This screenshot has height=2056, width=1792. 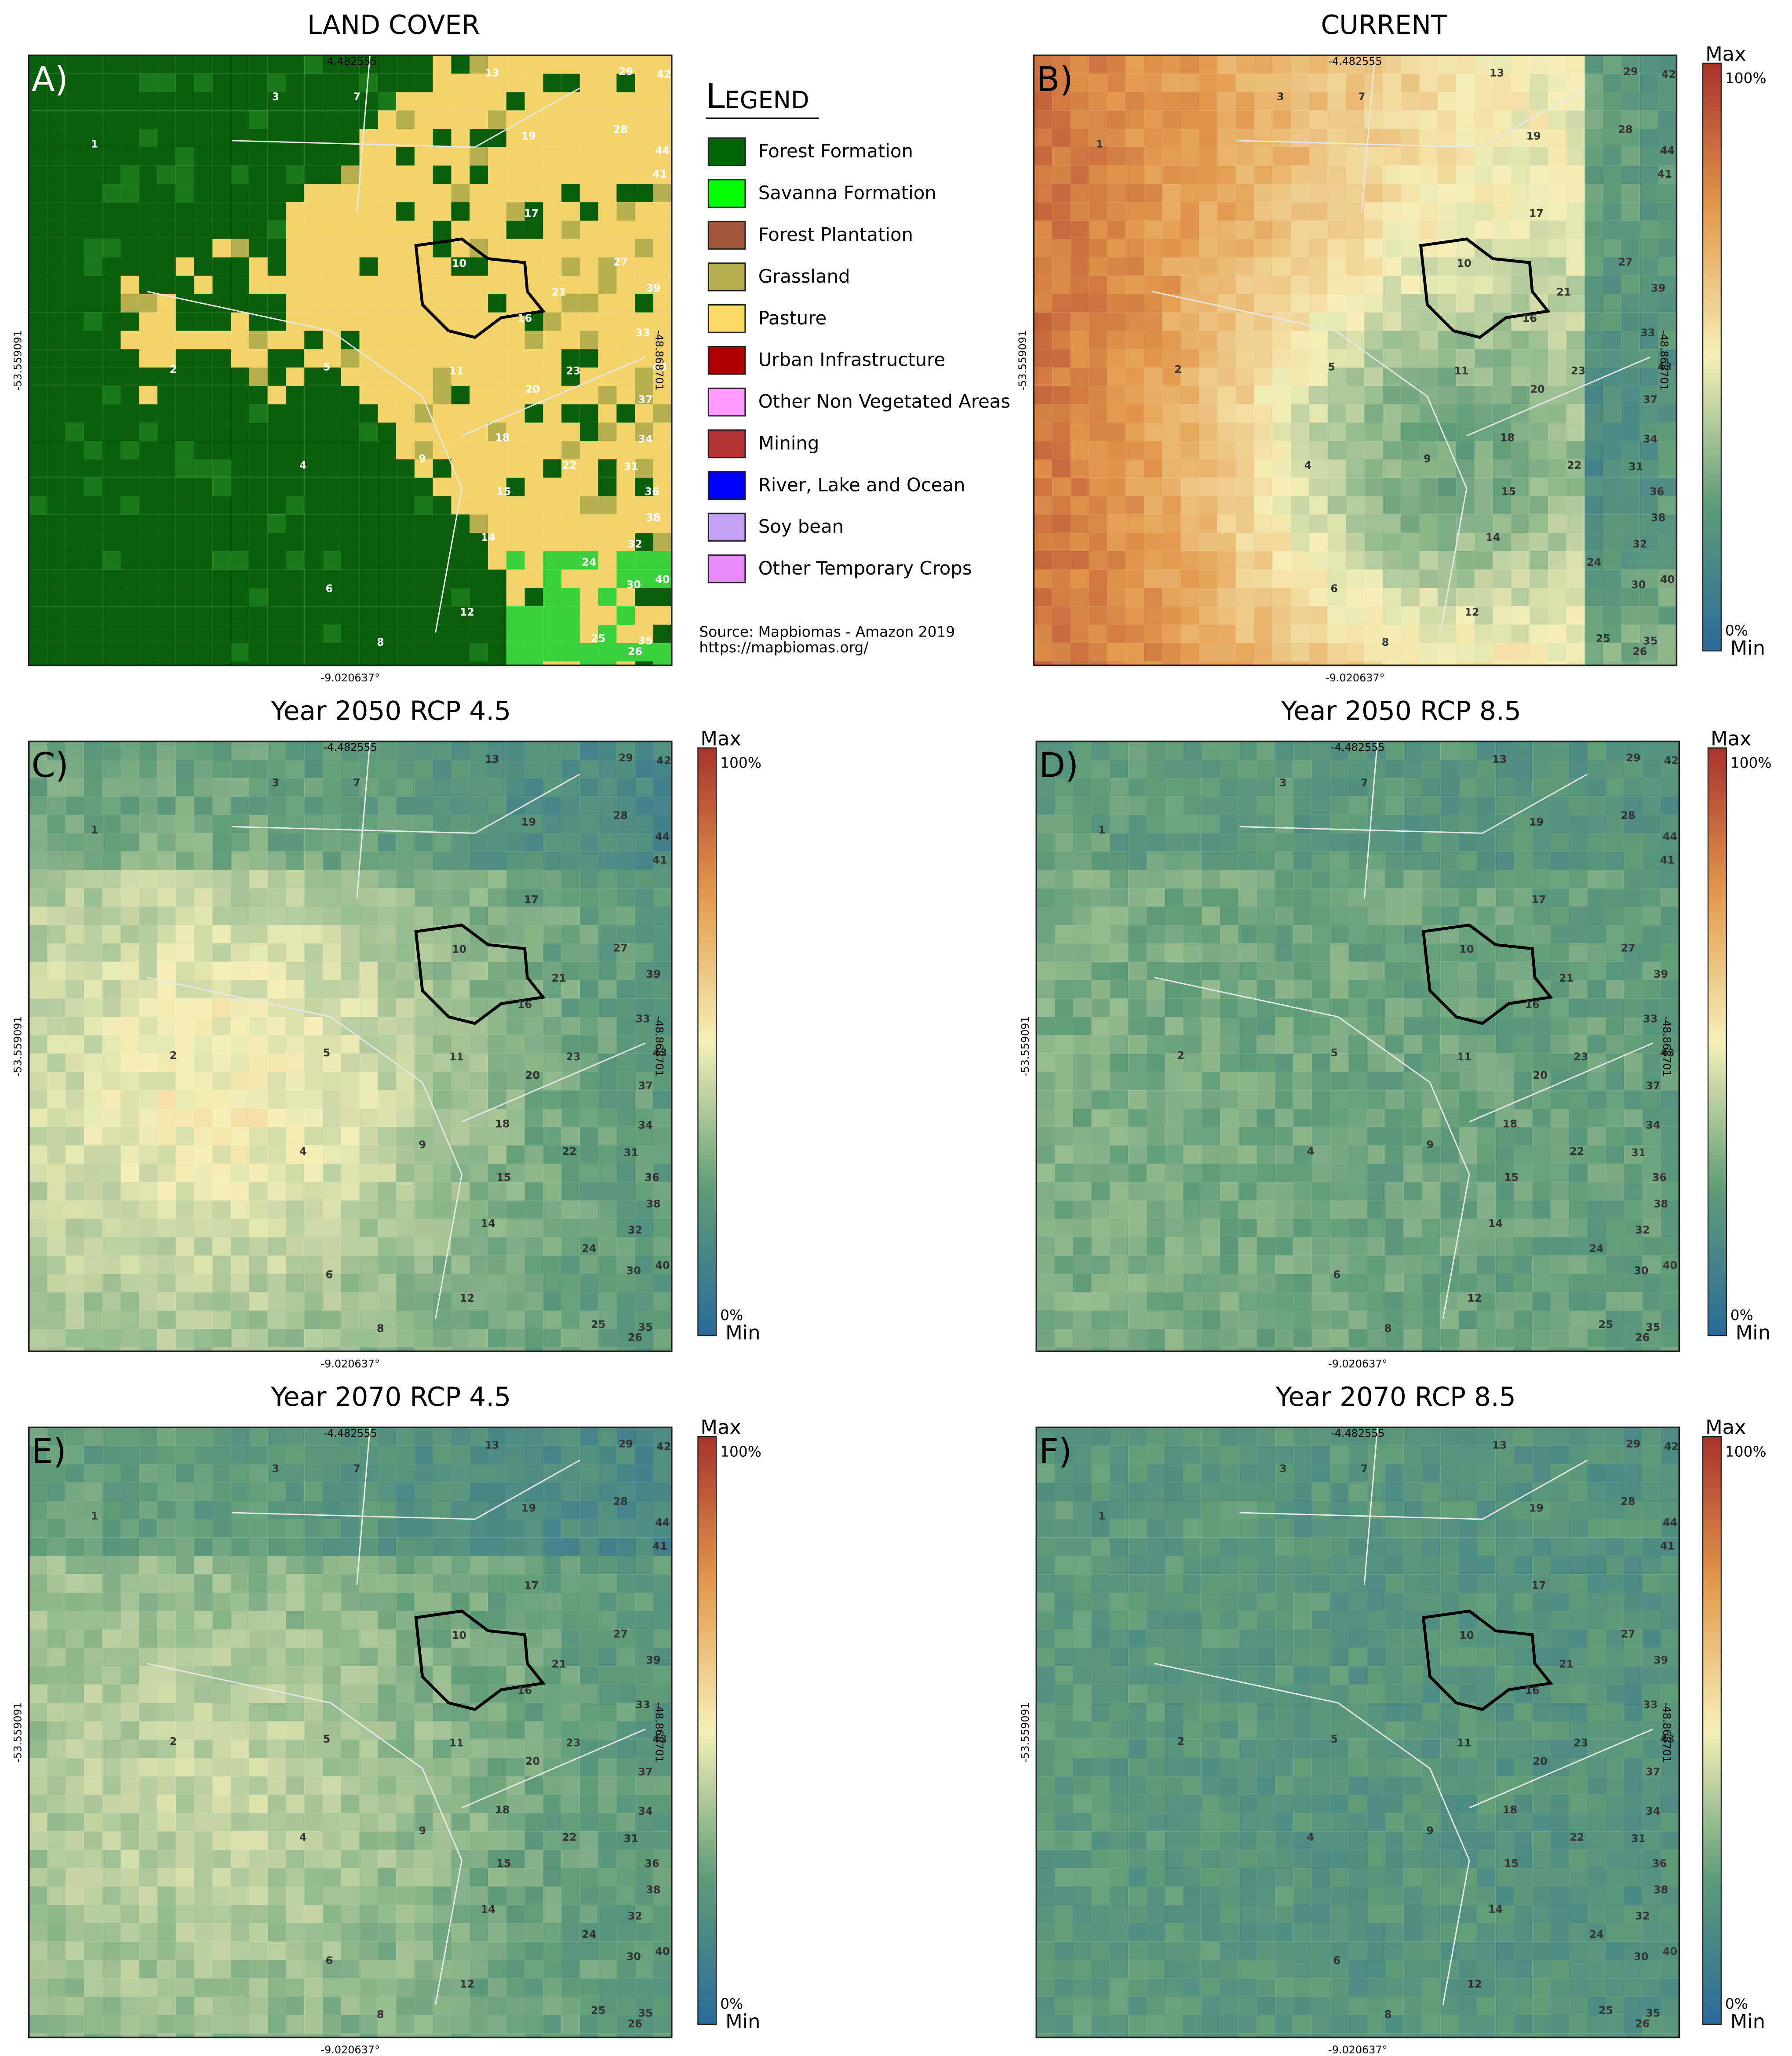 What do you see at coordinates (659, 367) in the screenshot?
I see `region-label: 43` at bounding box center [659, 367].